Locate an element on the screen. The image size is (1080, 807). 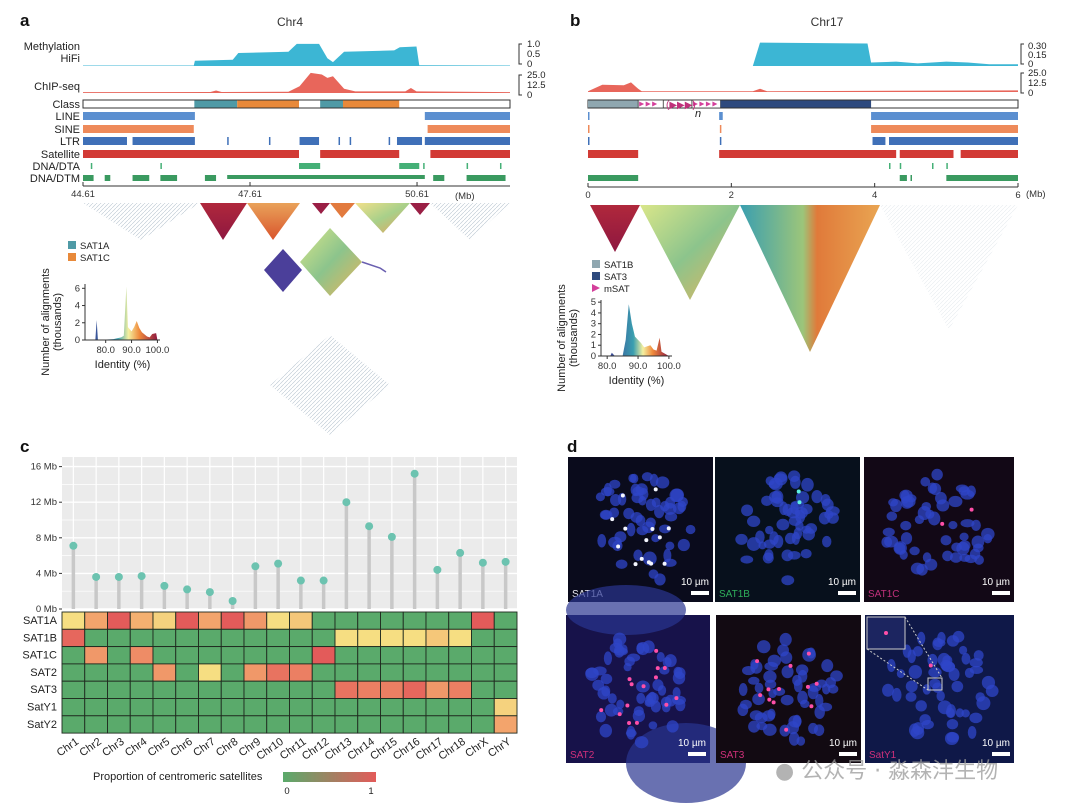
x-unit-a: (Mb) is located at coordinates (465, 196).